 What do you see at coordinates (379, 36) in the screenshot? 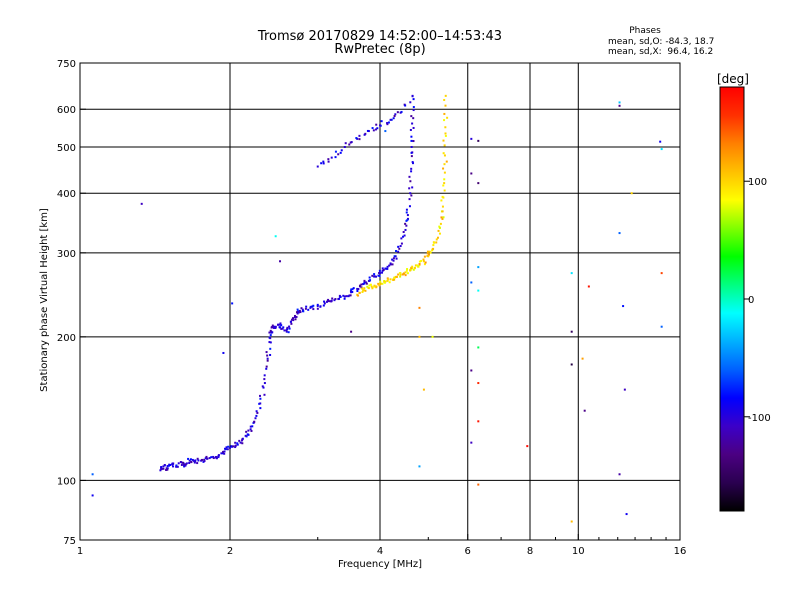
I see `chart-title: Tromsø 20170829 14:52:00–14:53:43` at bounding box center [379, 36].